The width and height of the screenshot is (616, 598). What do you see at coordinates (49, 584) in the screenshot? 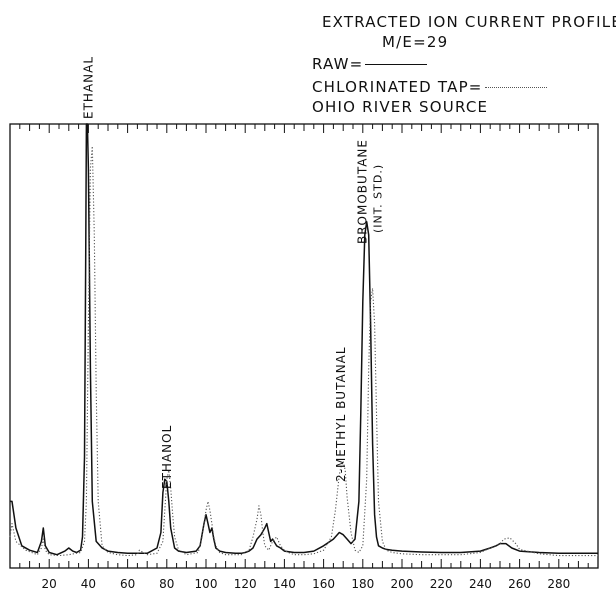
I see `x-tick-label: 20` at bounding box center [49, 584].